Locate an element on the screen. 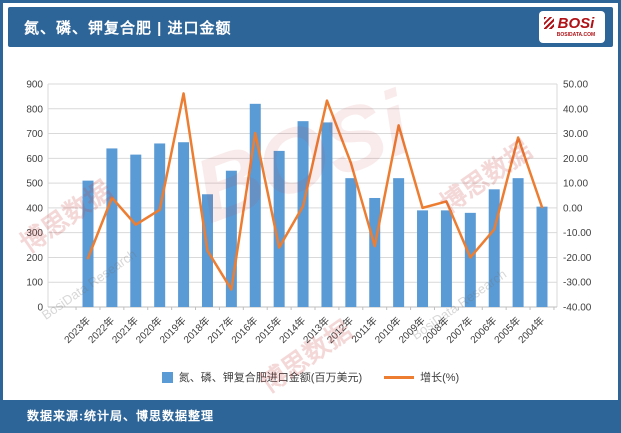  bar-2008年 is located at coordinates (446, 258).